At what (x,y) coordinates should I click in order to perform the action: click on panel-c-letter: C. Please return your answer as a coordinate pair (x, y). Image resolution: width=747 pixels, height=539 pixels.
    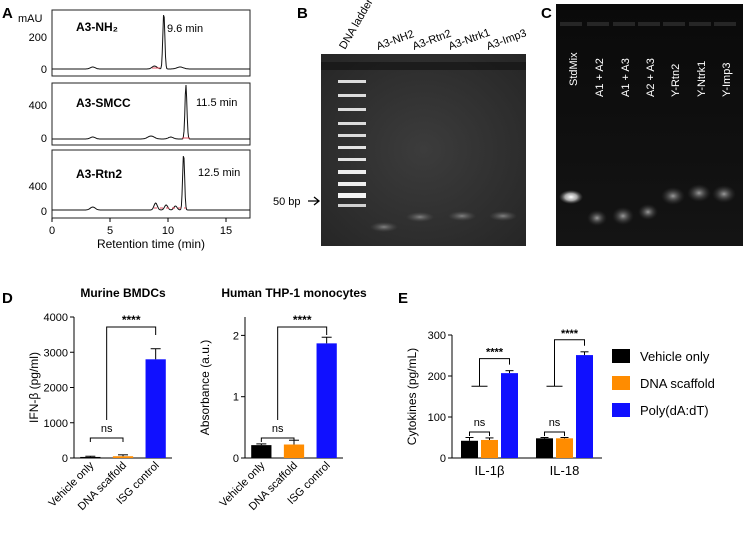
    Looking at the image, I should click on (546, 13).